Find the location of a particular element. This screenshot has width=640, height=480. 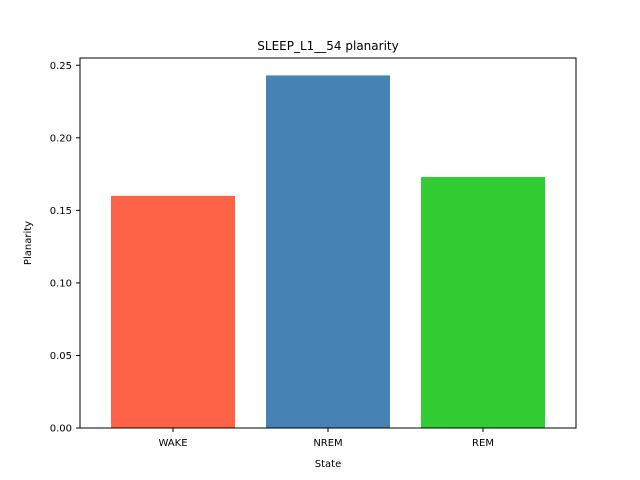

y-axis-ticks: 0.00 0.05 0.10 0.15 0.20 0.25 is located at coordinates (65, 248).